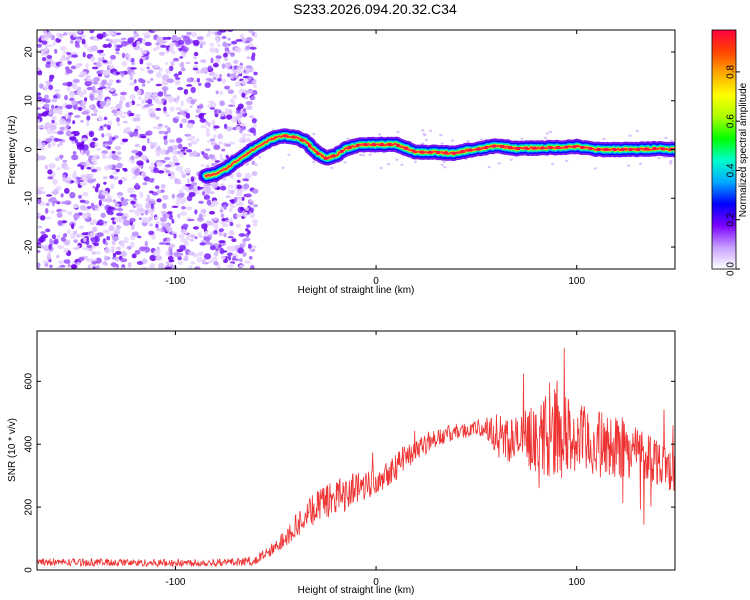 The width and height of the screenshot is (750, 600). Describe the element at coordinates (731, 219) in the screenshot. I see `colorbar-tick-label: 0.2` at that location.